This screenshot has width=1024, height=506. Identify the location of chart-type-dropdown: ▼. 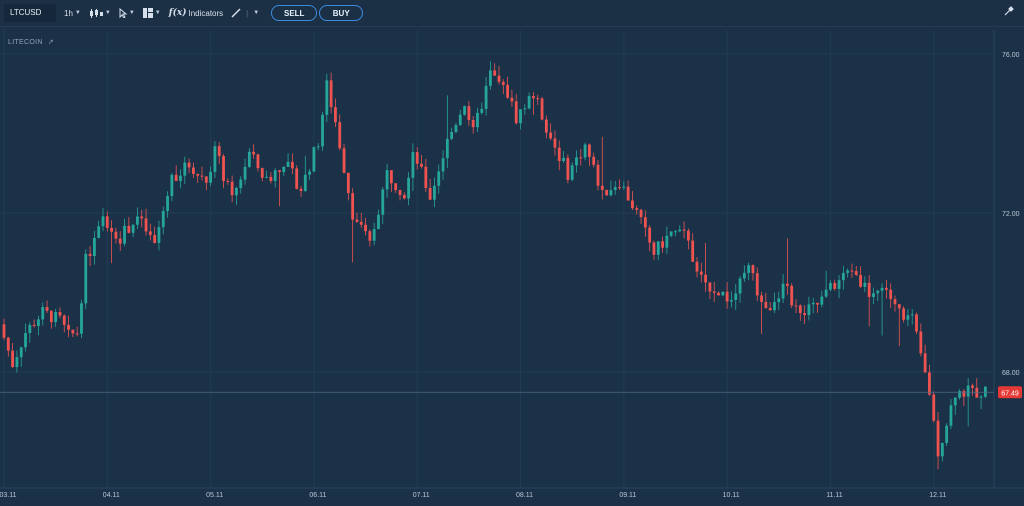
(100, 13).